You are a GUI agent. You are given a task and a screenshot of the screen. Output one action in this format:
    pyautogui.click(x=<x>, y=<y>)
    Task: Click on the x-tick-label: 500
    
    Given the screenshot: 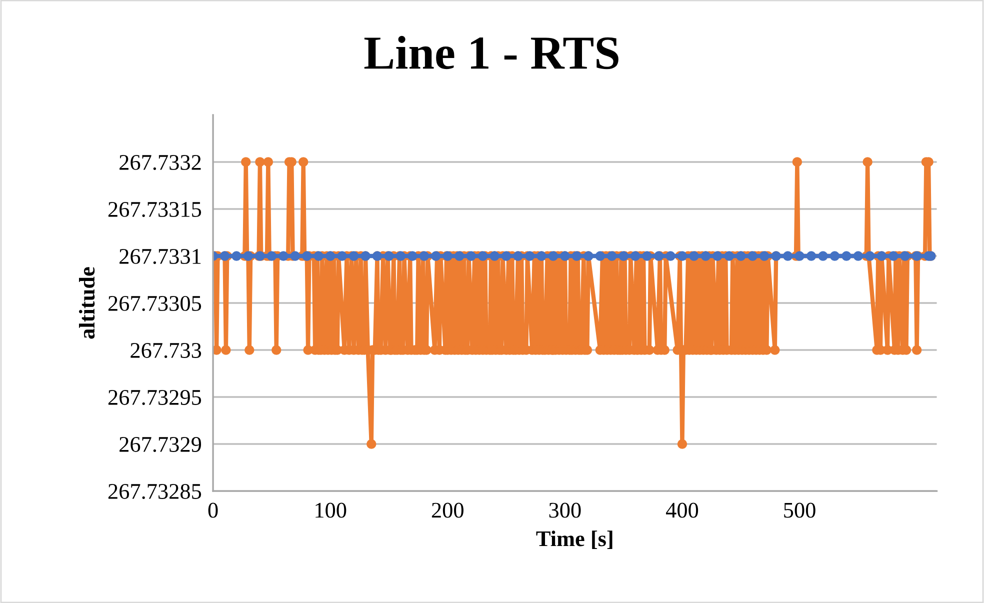 What is the action you would take?
    pyautogui.click(x=800, y=510)
    